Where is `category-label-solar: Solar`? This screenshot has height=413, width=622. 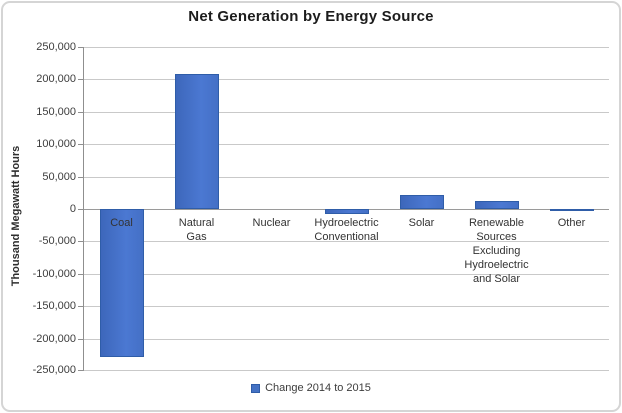 category-label-solar: Solar is located at coordinates (421, 223).